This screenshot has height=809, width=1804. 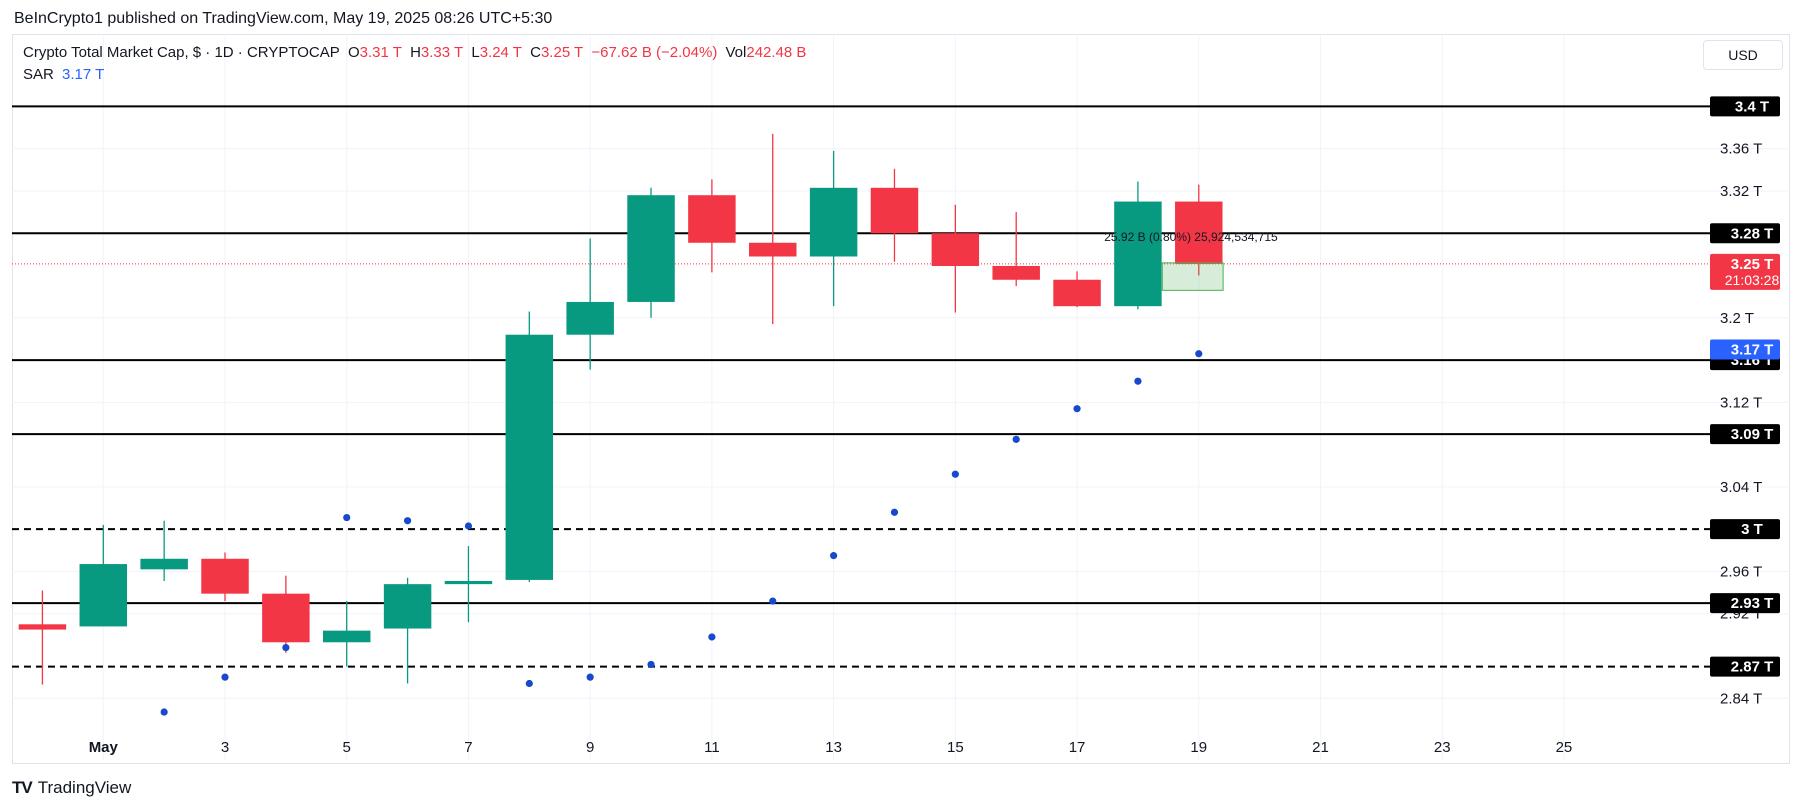 I want to click on high-label: H, so click(x=415, y=52).